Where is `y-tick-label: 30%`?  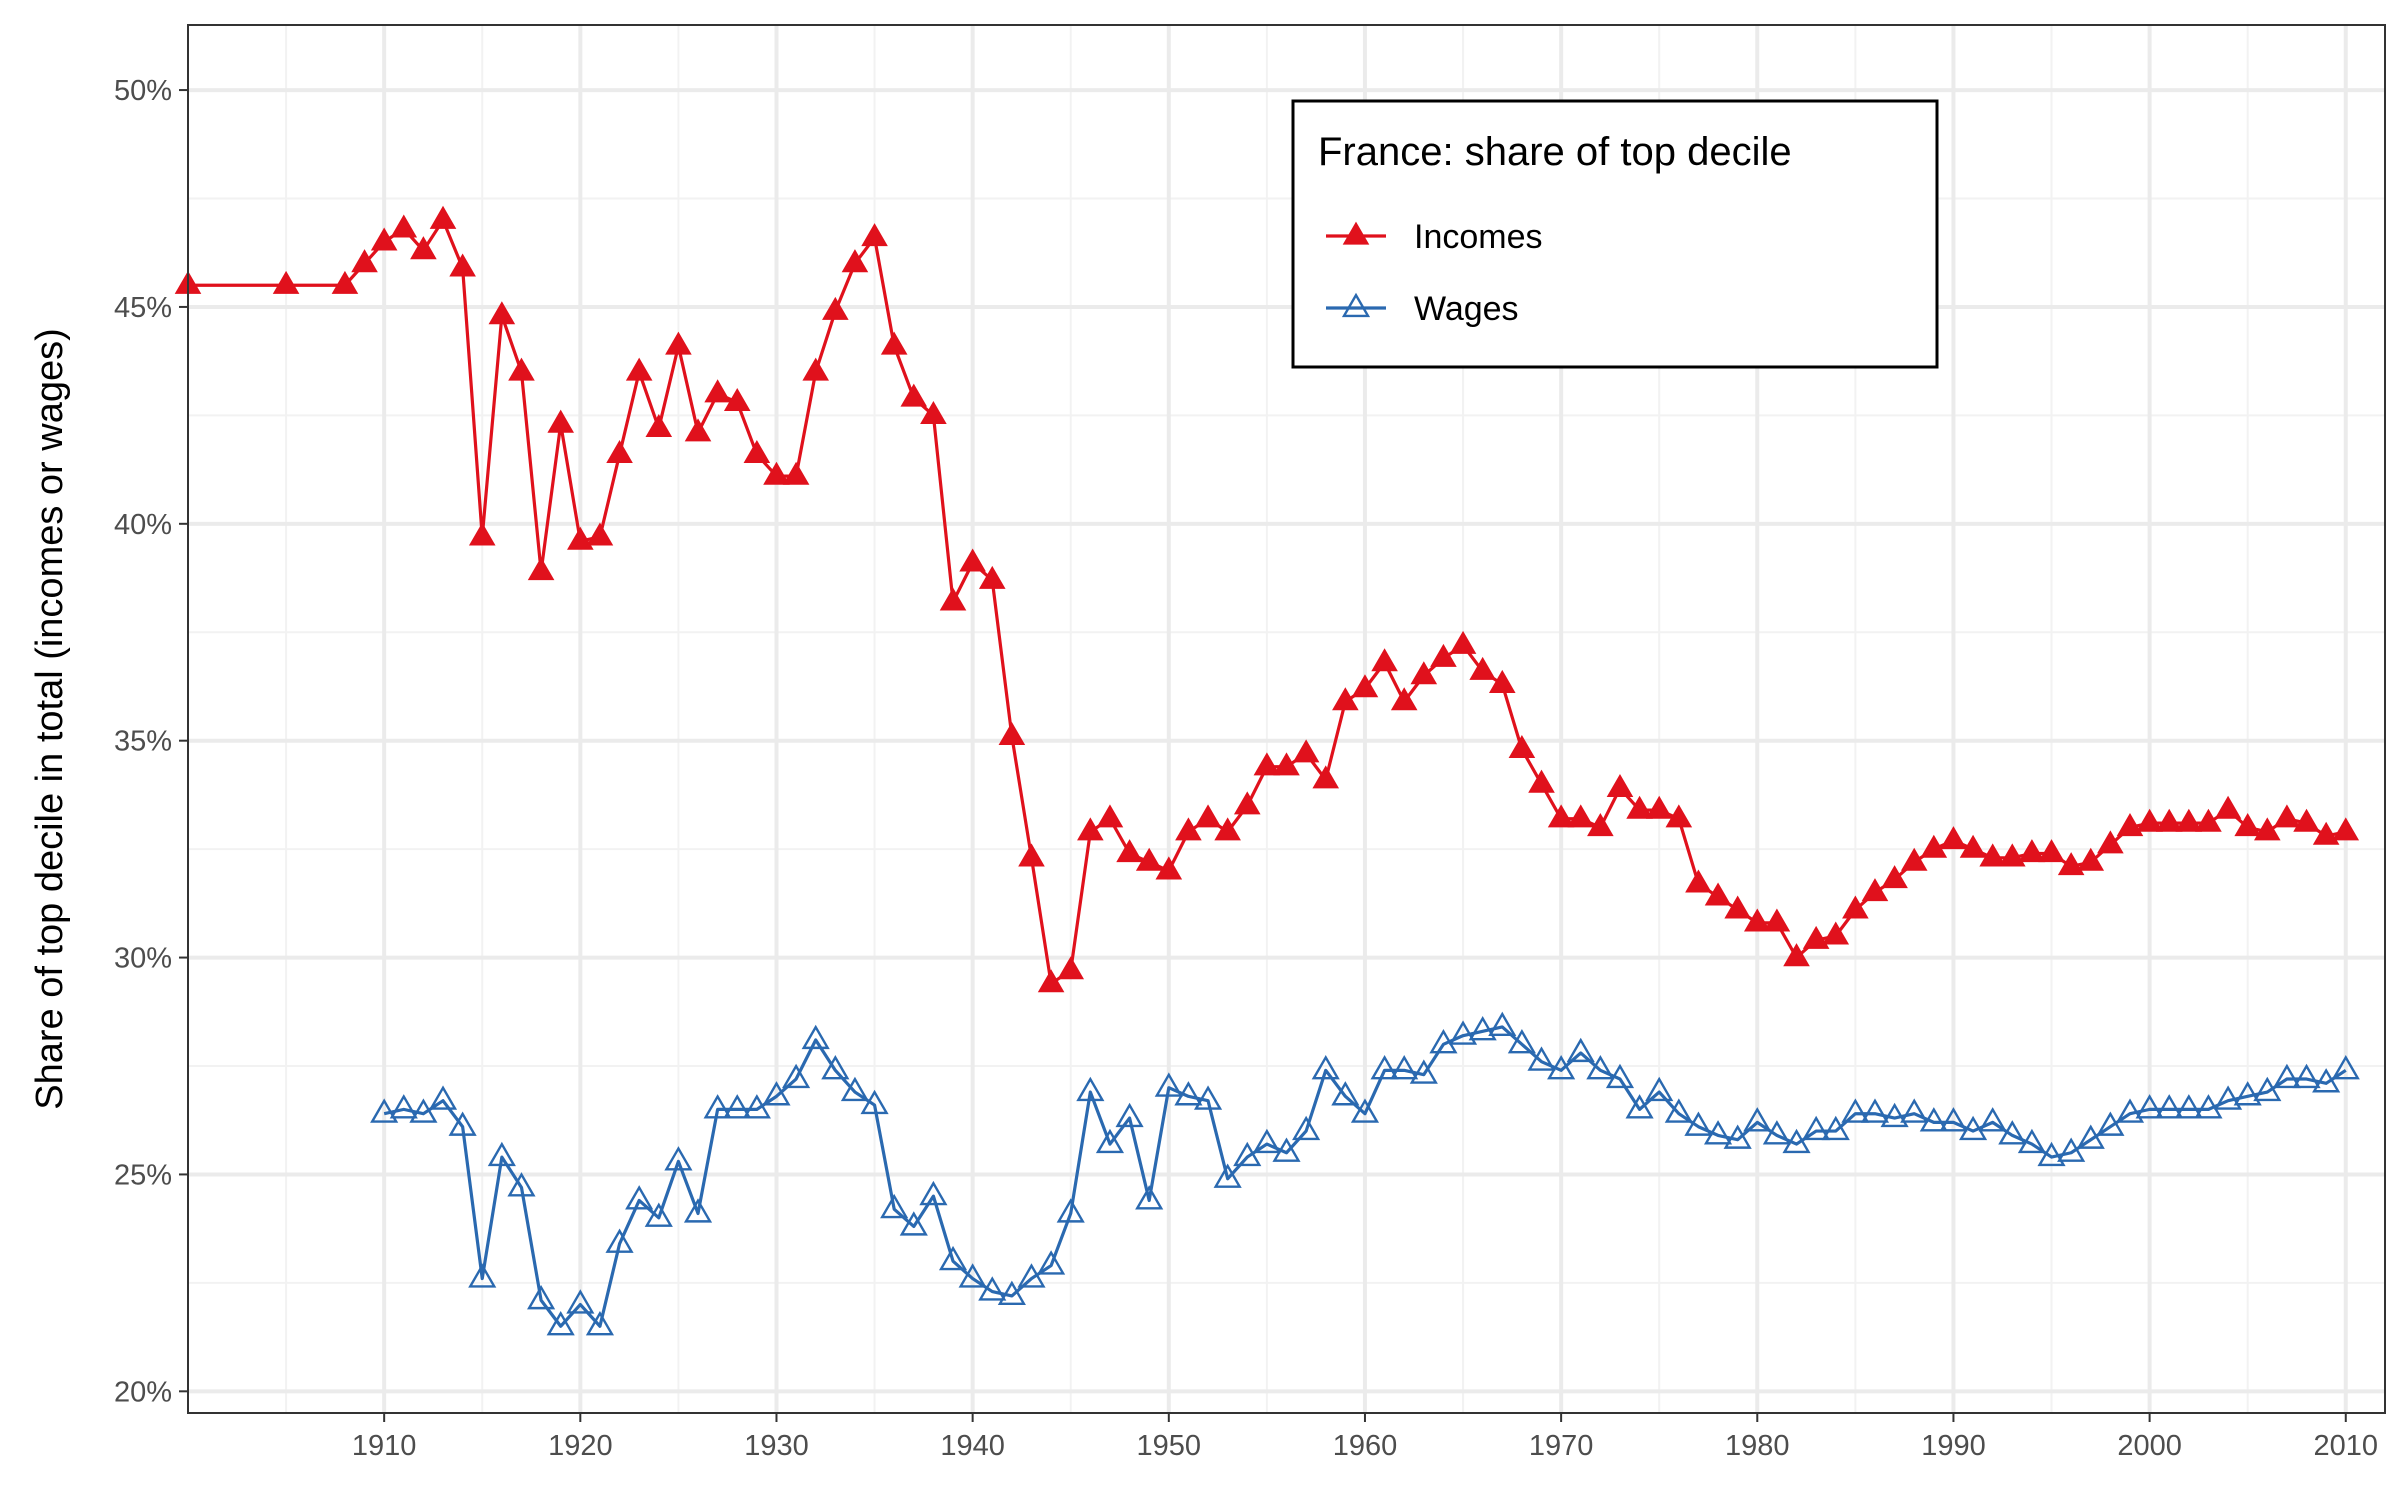
y-tick-label: 30% is located at coordinates (143, 959).